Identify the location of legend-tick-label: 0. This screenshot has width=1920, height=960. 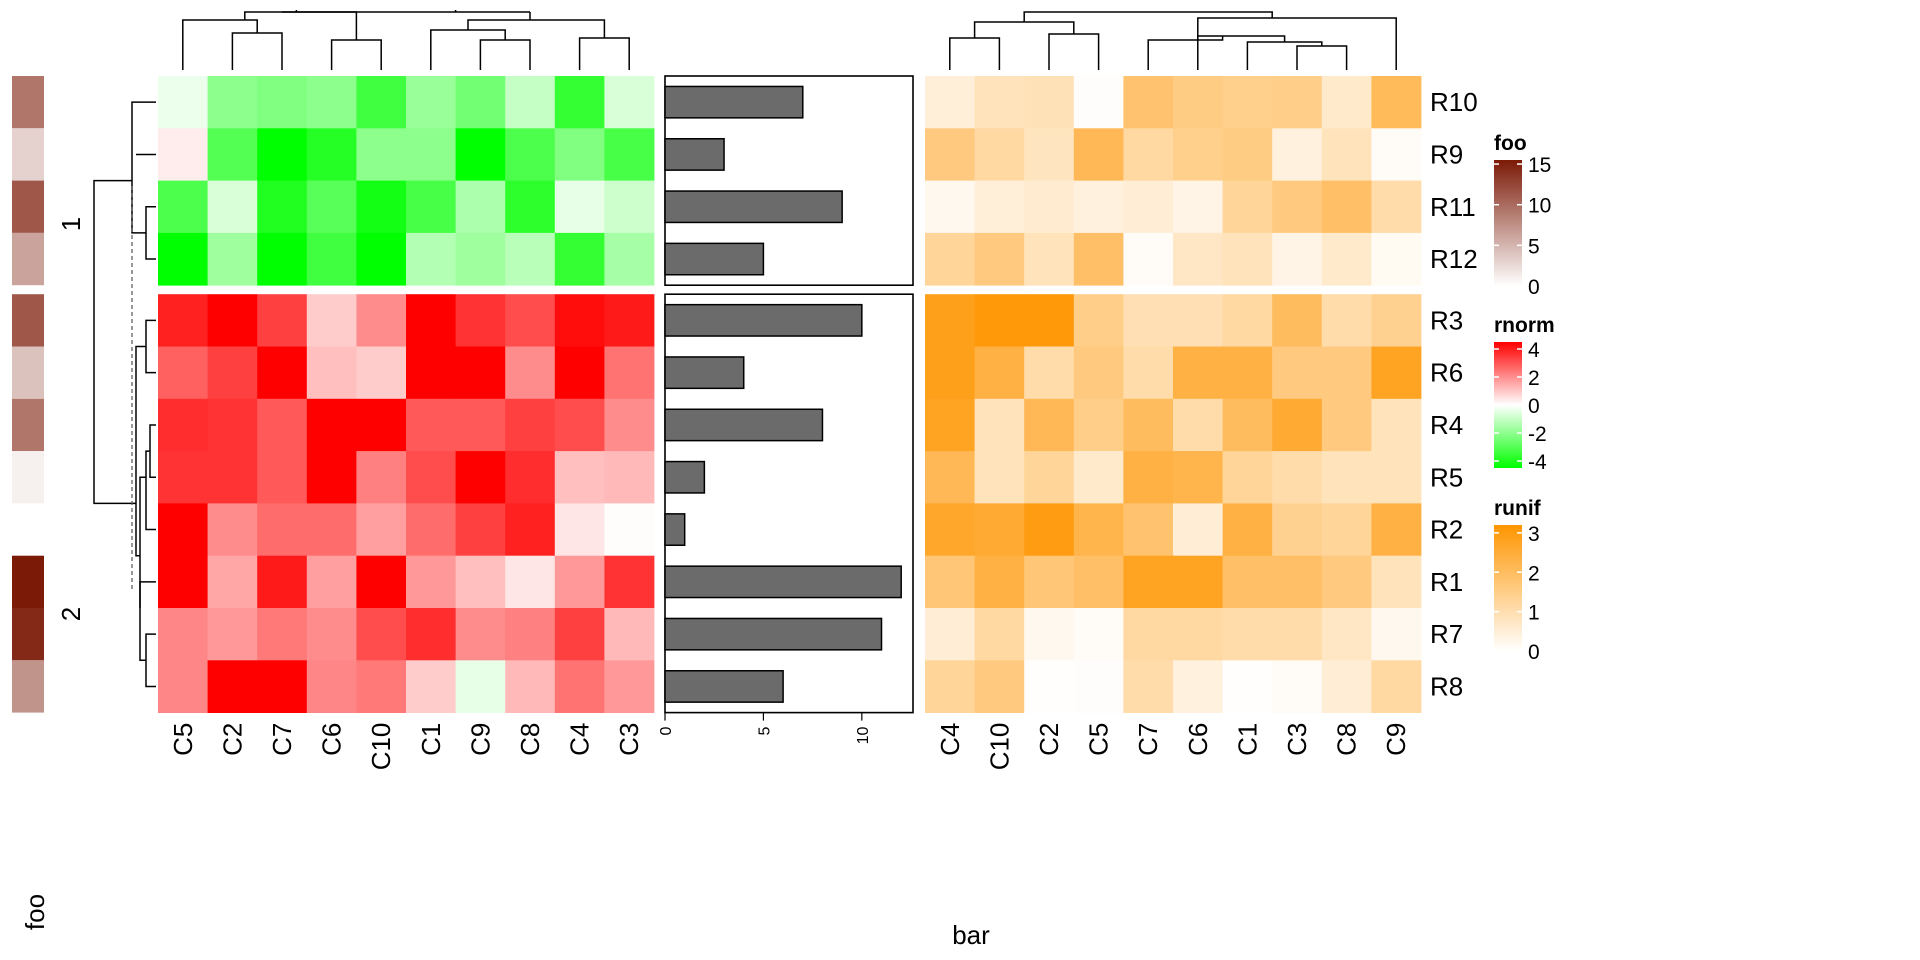
(1534, 652).